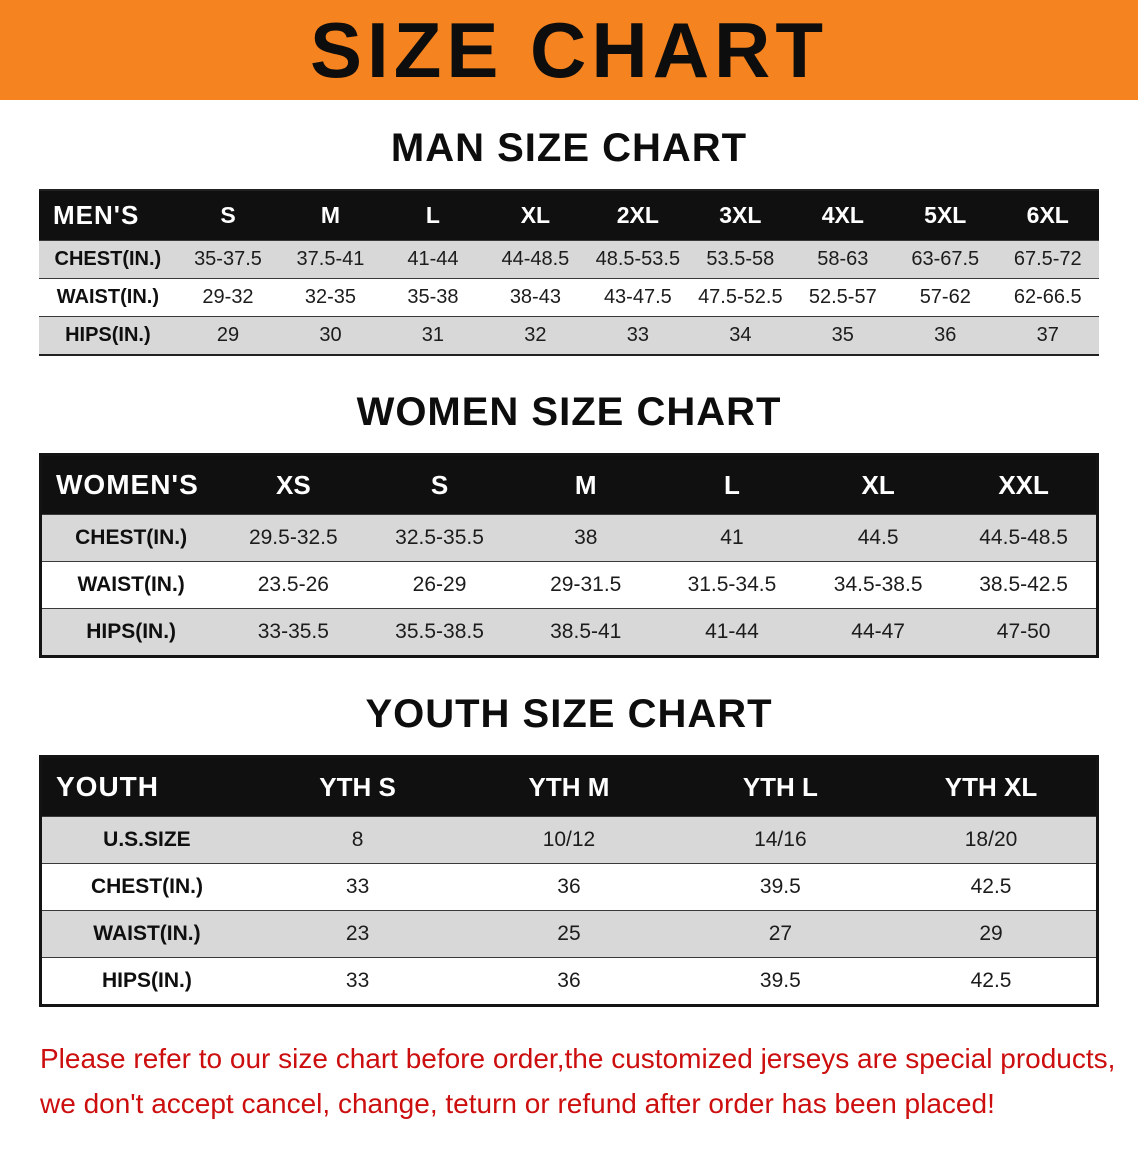 This screenshot has height=1151, width=1138. I want to click on size-header-cell: M, so click(330, 215).